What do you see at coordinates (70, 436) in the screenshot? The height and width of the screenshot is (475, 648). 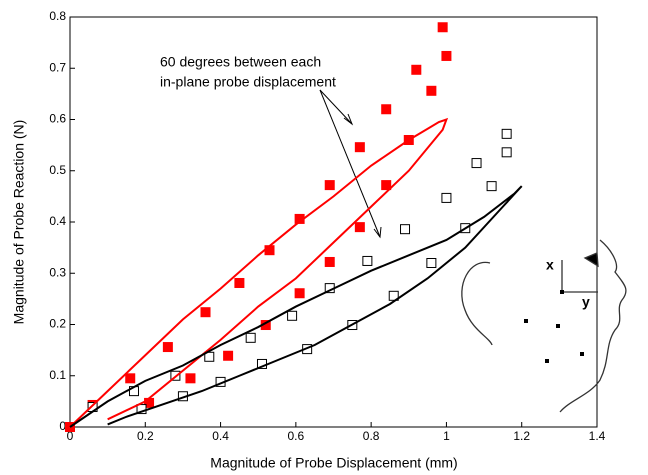 I see `x-tick-label: 0` at bounding box center [70, 436].